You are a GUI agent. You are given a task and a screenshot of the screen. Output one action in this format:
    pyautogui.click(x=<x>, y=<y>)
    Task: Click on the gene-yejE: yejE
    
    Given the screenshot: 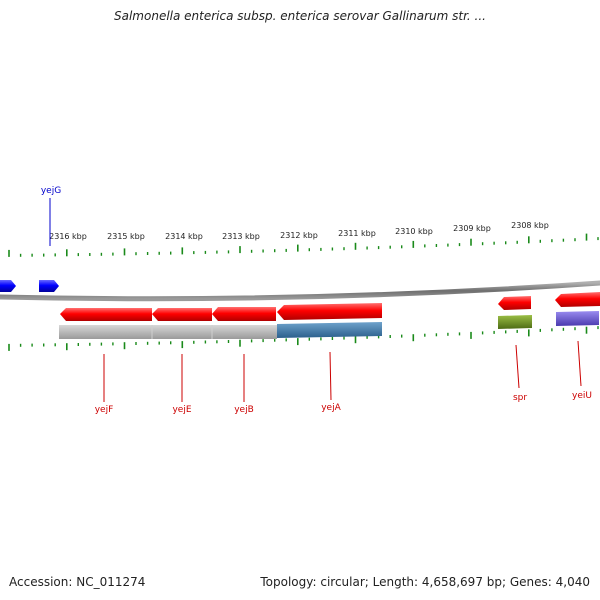 What is the action you would take?
    pyautogui.click(x=182, y=384)
    